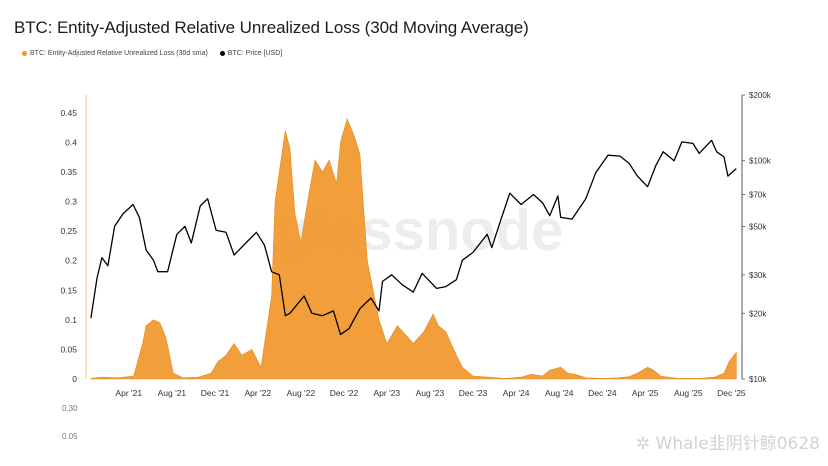 This screenshot has width=828, height=466. What do you see at coordinates (430, 393) in the screenshot?
I see `x-tick-label: Aug '23` at bounding box center [430, 393].